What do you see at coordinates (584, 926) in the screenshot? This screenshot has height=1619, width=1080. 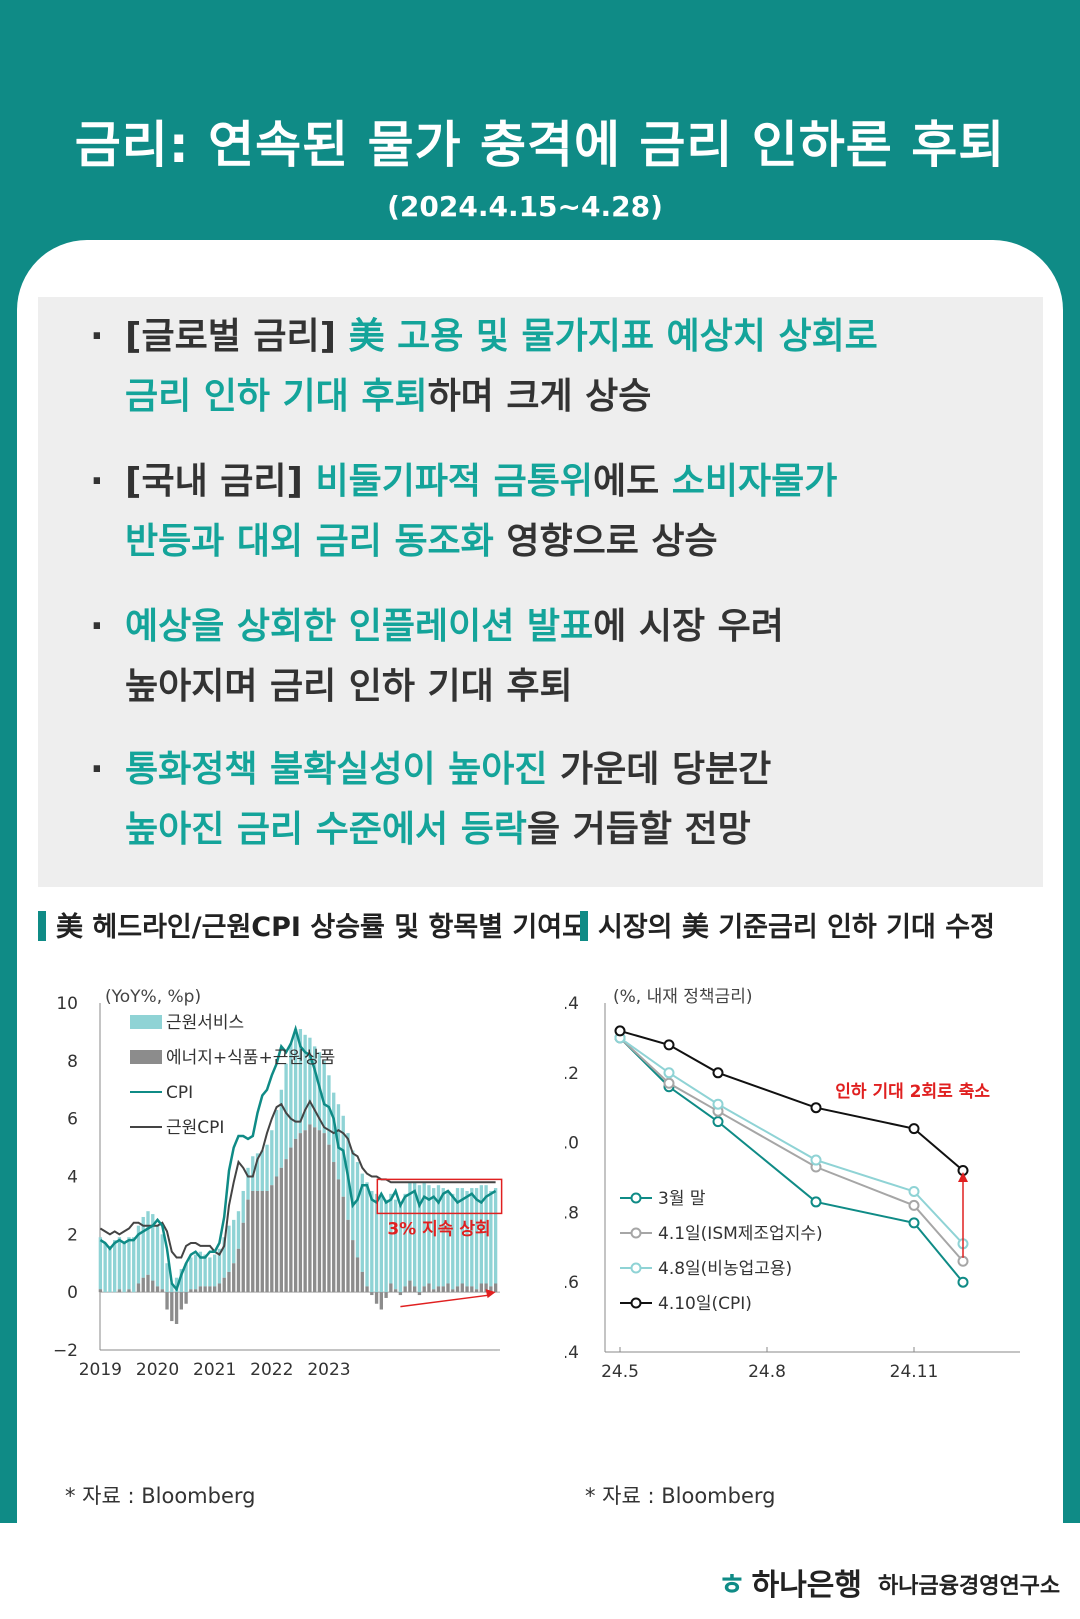 I see `section-bar` at bounding box center [584, 926].